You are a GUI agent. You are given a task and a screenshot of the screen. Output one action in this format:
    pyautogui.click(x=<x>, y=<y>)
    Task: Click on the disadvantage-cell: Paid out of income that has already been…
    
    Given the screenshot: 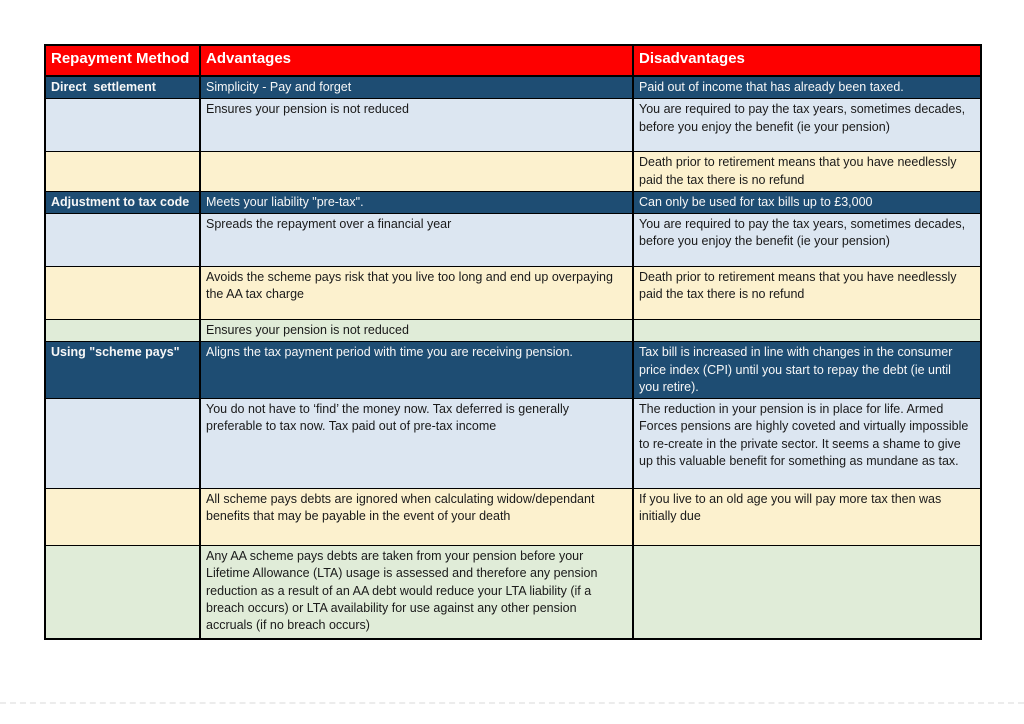 What is the action you would take?
    pyautogui.click(x=807, y=87)
    